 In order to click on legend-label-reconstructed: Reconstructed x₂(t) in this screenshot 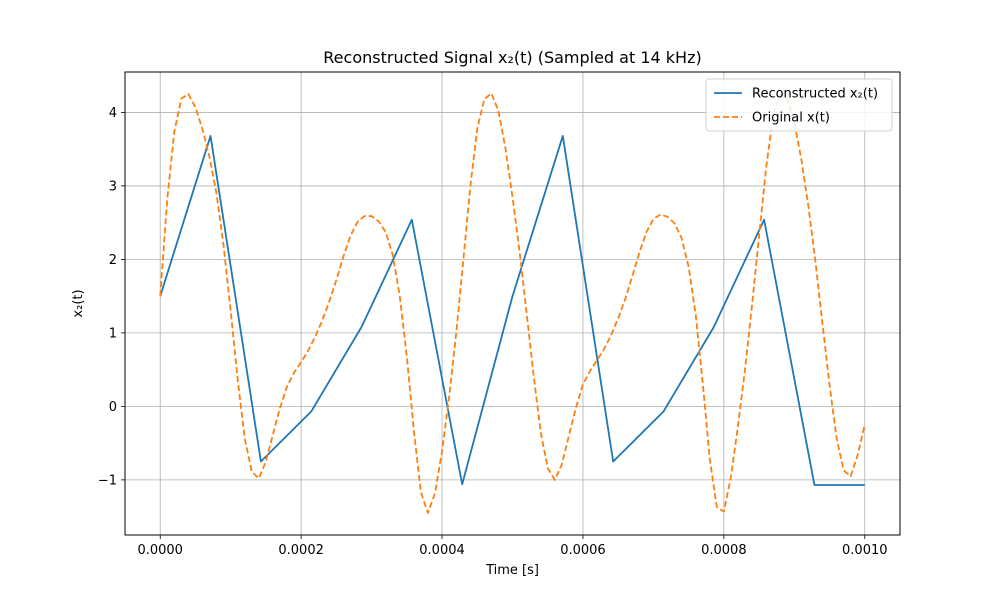, I will do `click(815, 94)`.